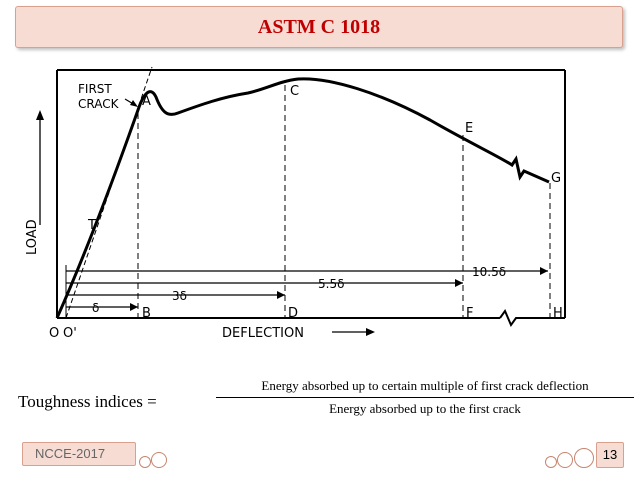 This screenshot has width=638, height=479. I want to click on footer-label-box: NCCE-2017, so click(79, 454).